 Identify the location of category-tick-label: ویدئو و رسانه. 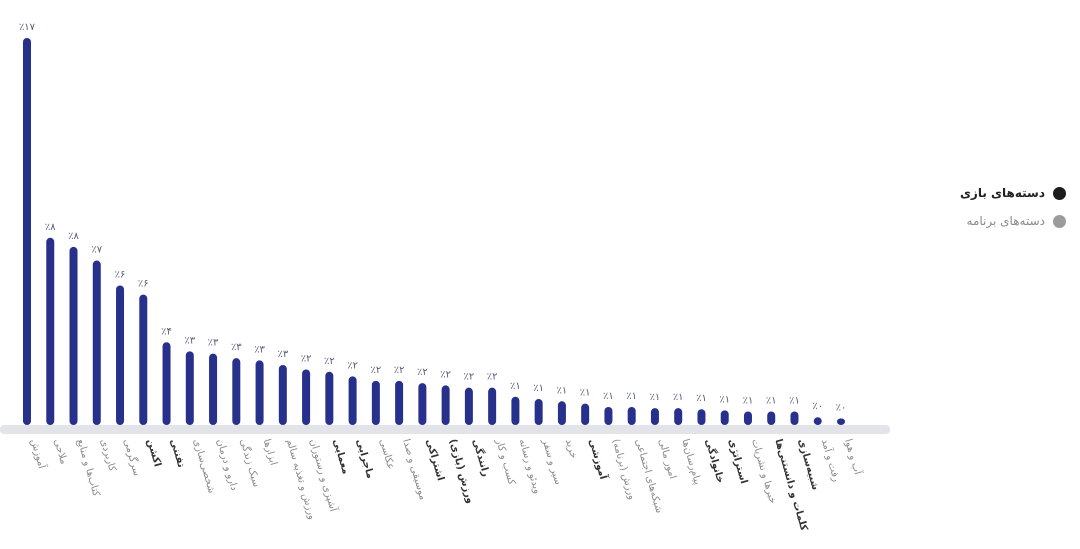
(530, 466).